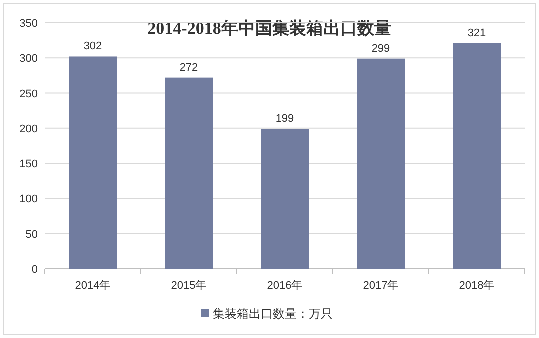 The width and height of the screenshot is (539, 338). Describe the element at coordinates (477, 286) in the screenshot. I see `x-tick-label: 2018年` at that location.